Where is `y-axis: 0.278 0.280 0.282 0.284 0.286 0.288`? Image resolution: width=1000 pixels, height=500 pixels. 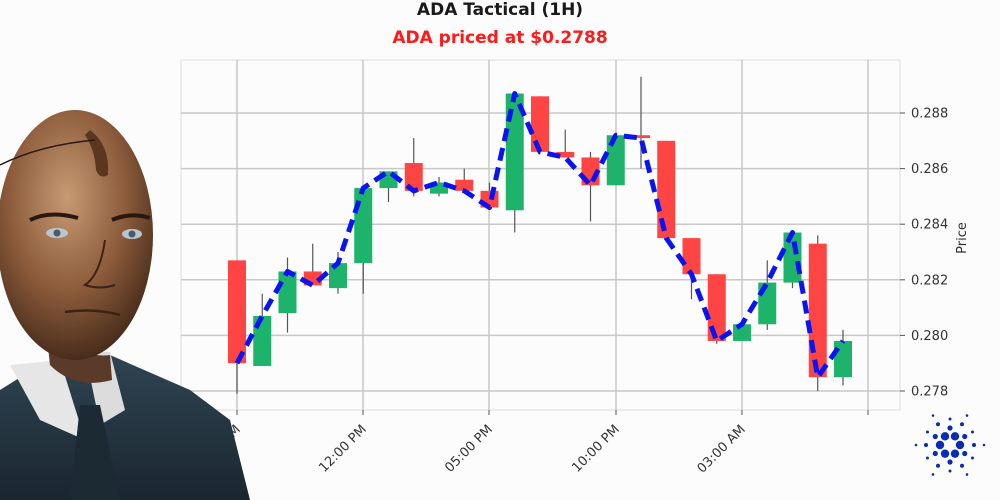 y-axis: 0.278 0.280 0.282 0.284 0.286 0.288 is located at coordinates (924, 253).